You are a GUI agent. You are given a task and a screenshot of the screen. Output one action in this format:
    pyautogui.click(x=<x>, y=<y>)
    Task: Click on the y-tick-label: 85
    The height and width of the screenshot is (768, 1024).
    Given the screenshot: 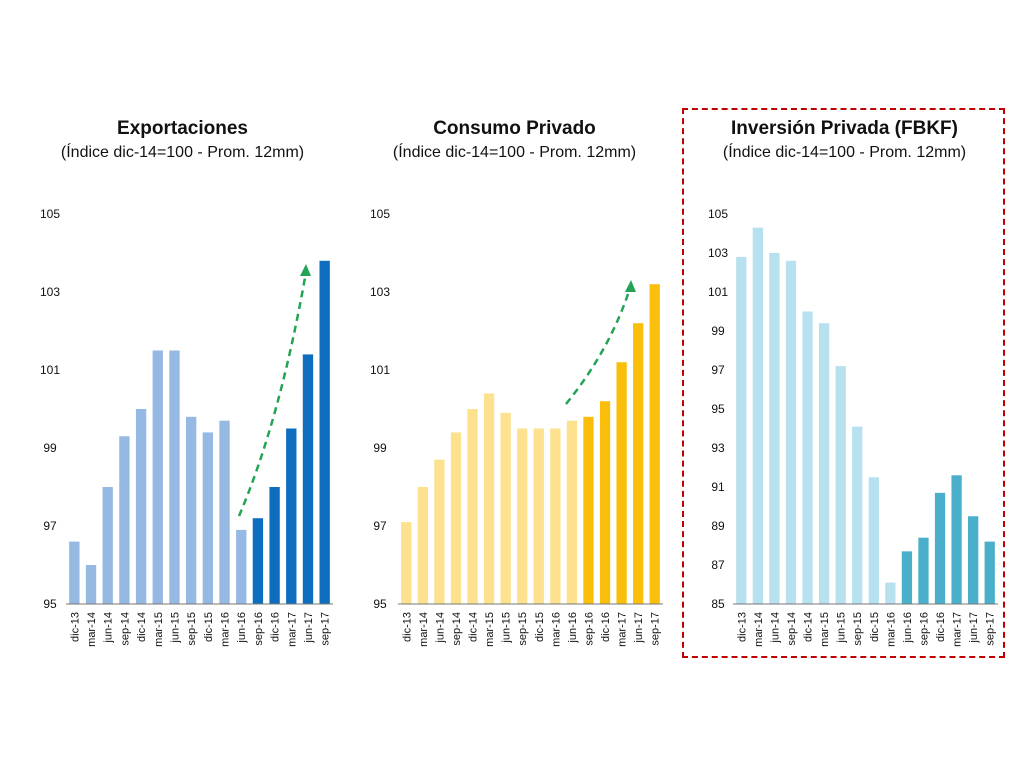 What is the action you would take?
    pyautogui.click(x=718, y=604)
    